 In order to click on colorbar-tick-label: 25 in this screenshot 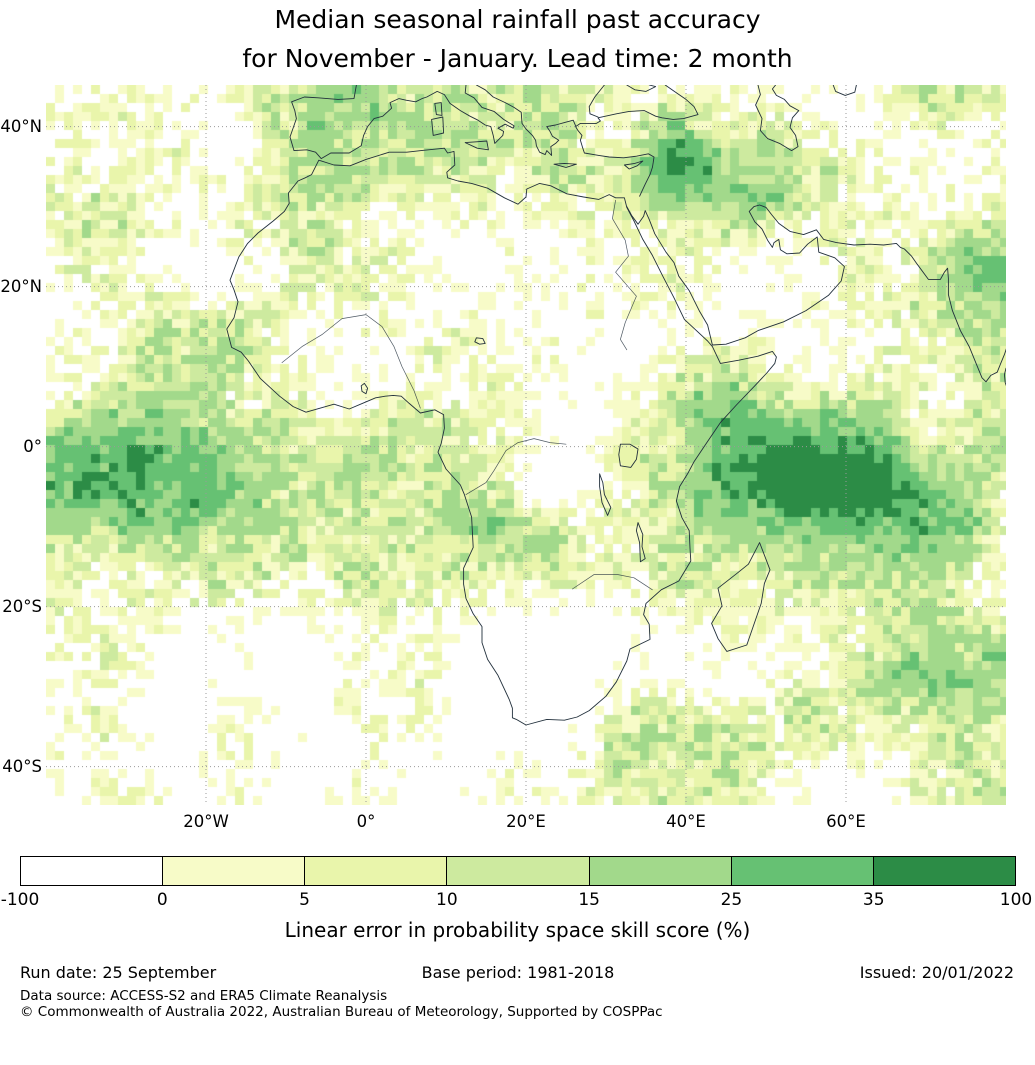, I will do `click(731, 900)`.